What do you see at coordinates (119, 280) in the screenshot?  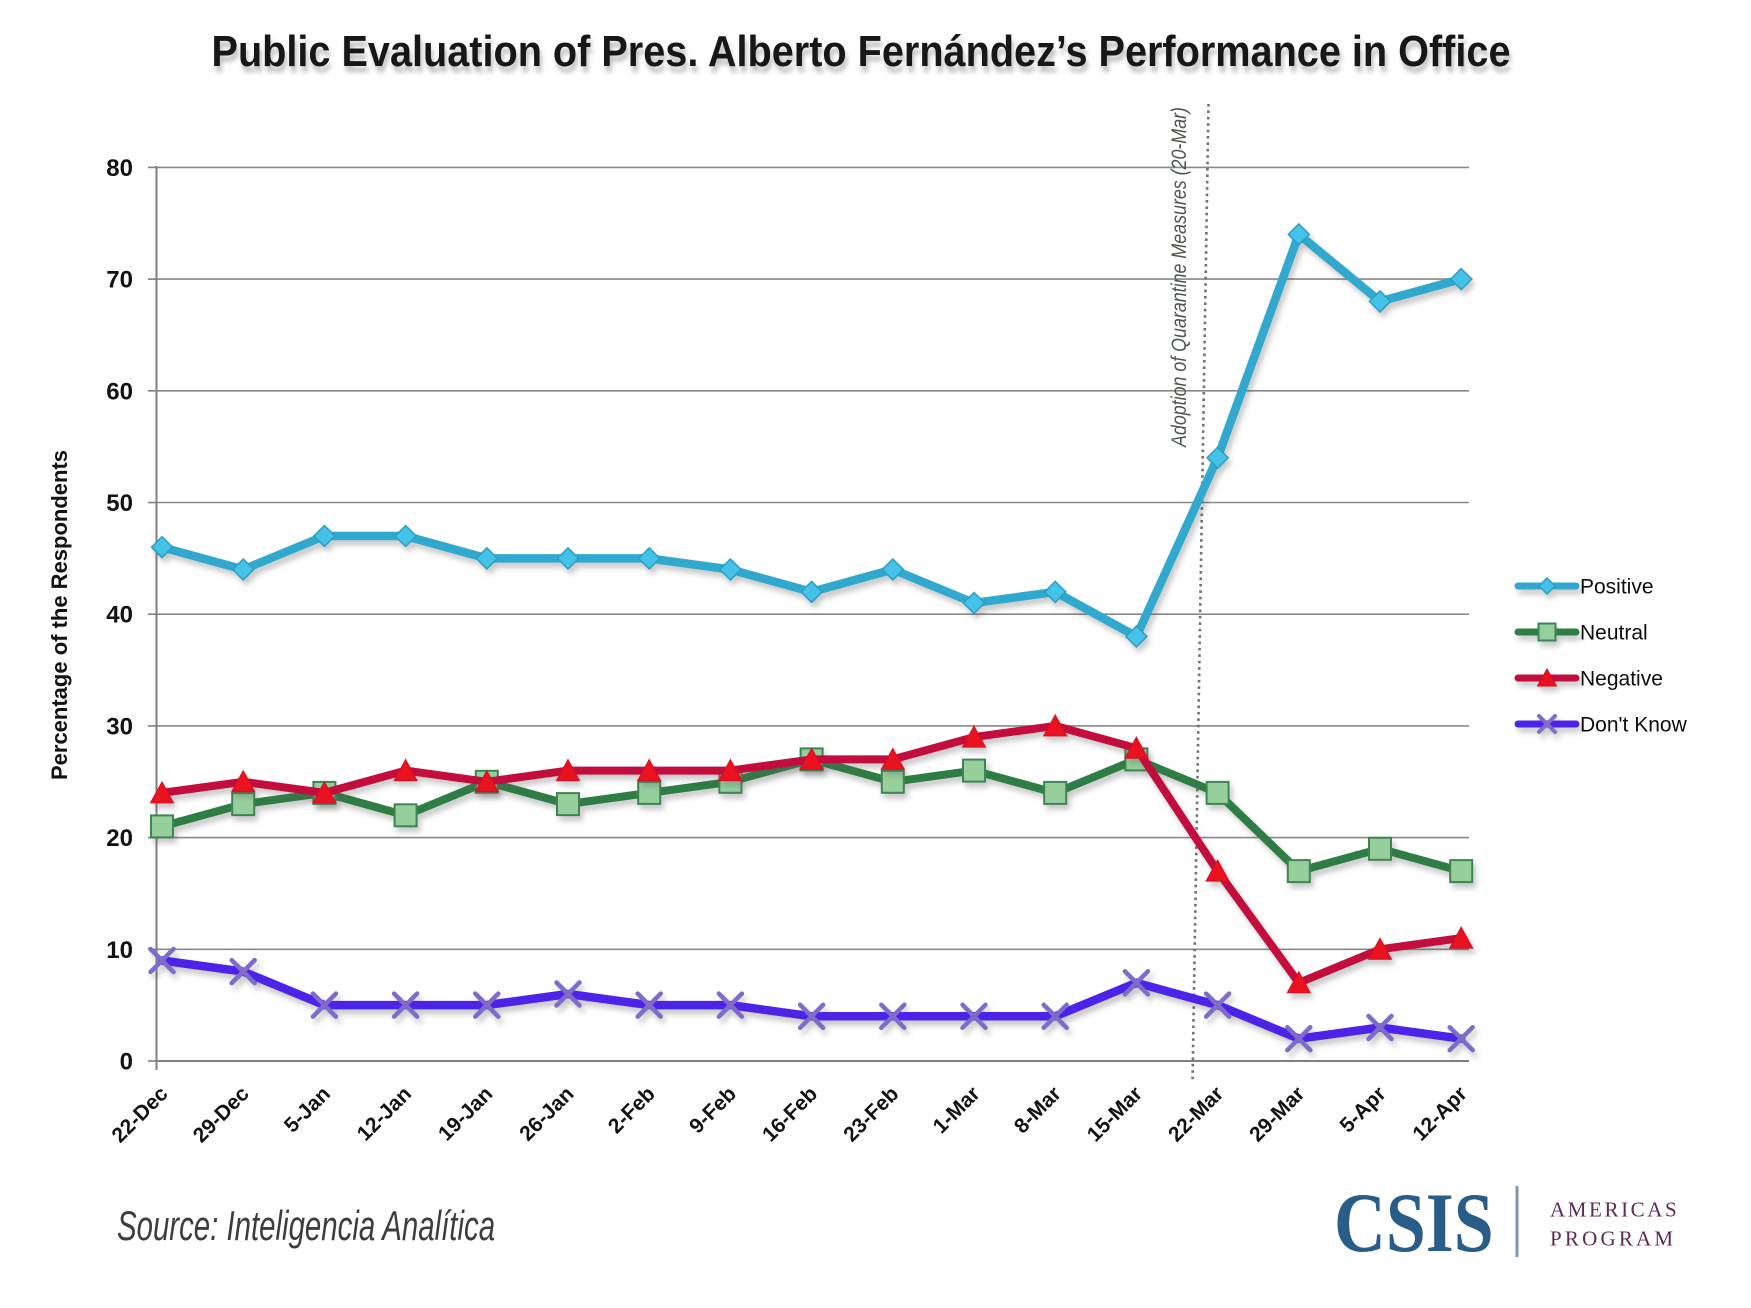 I see `svg-text: 70` at bounding box center [119, 280].